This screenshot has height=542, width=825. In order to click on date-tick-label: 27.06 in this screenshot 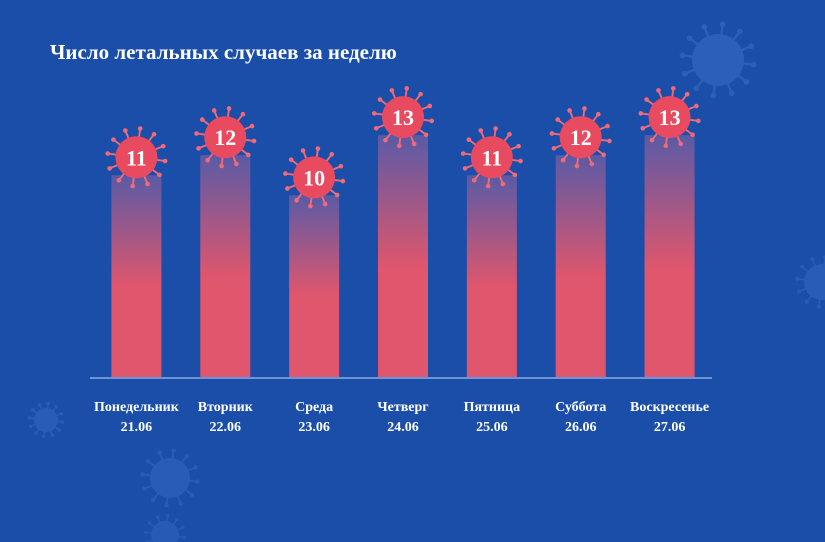, I will do `click(670, 427)`.